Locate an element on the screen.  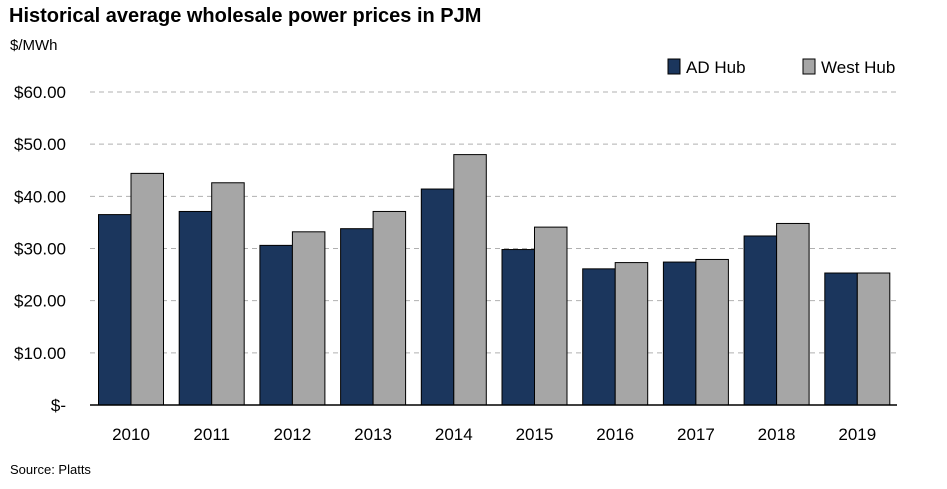
bar-ad-hub-2012 is located at coordinates (276, 325).